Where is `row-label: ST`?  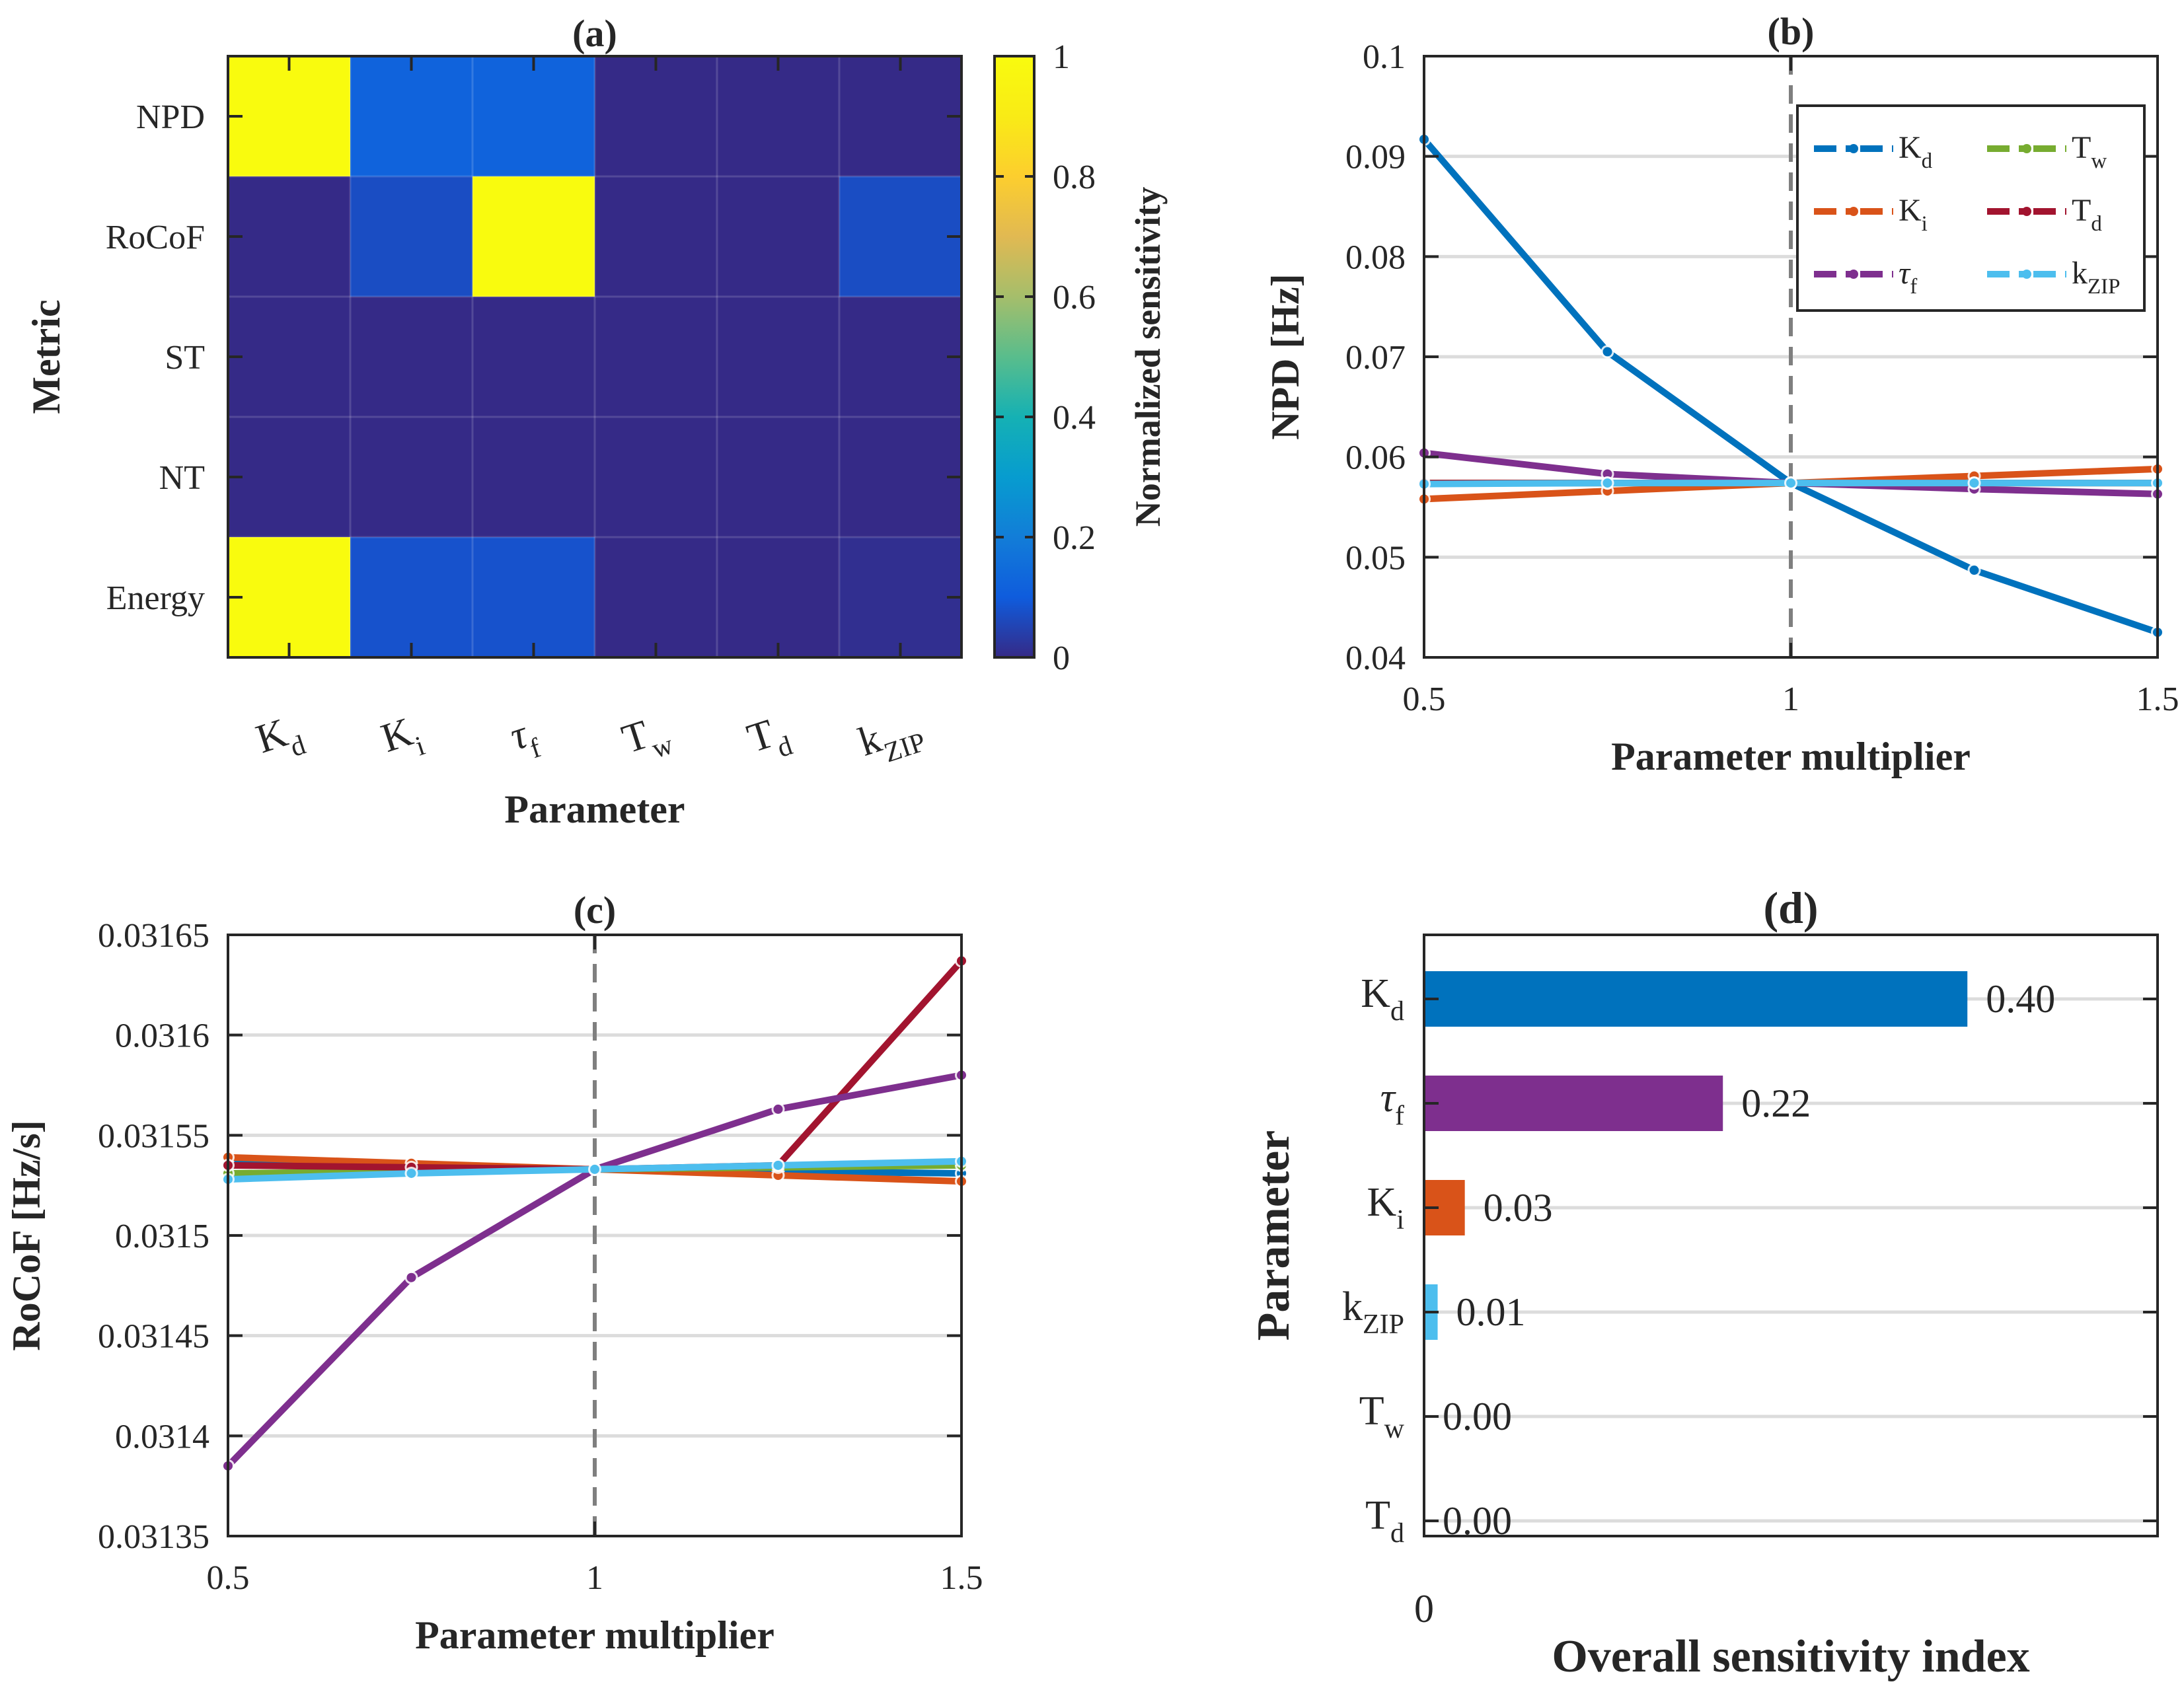 row-label: ST is located at coordinates (185, 358).